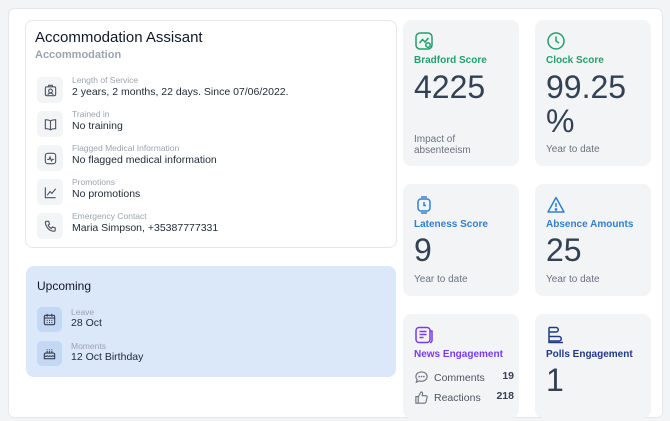  What do you see at coordinates (78, 55) in the screenshot?
I see `department: Accommodation` at bounding box center [78, 55].